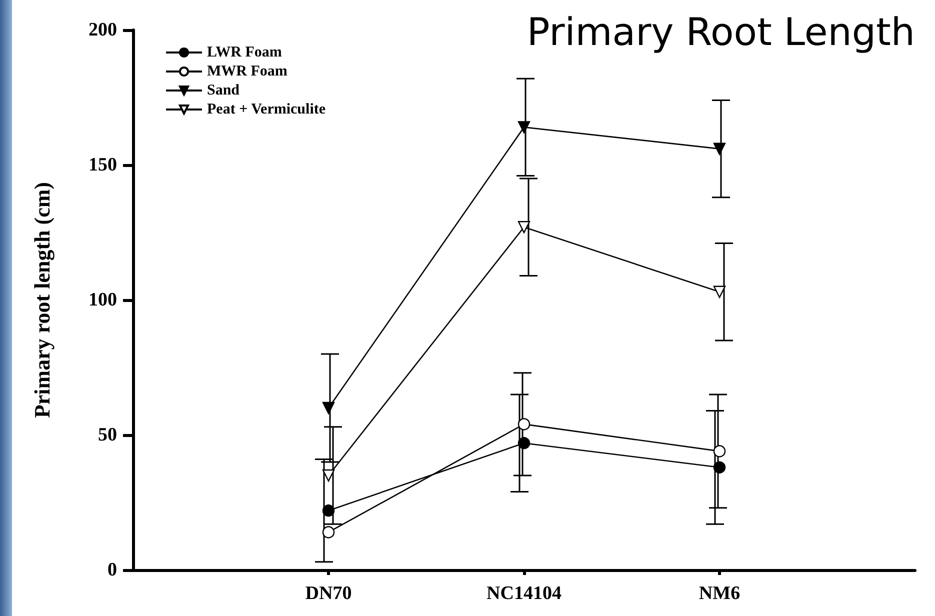 The image size is (935, 616). Describe the element at coordinates (102, 30) in the screenshot. I see `y-tick-label: 200` at that location.